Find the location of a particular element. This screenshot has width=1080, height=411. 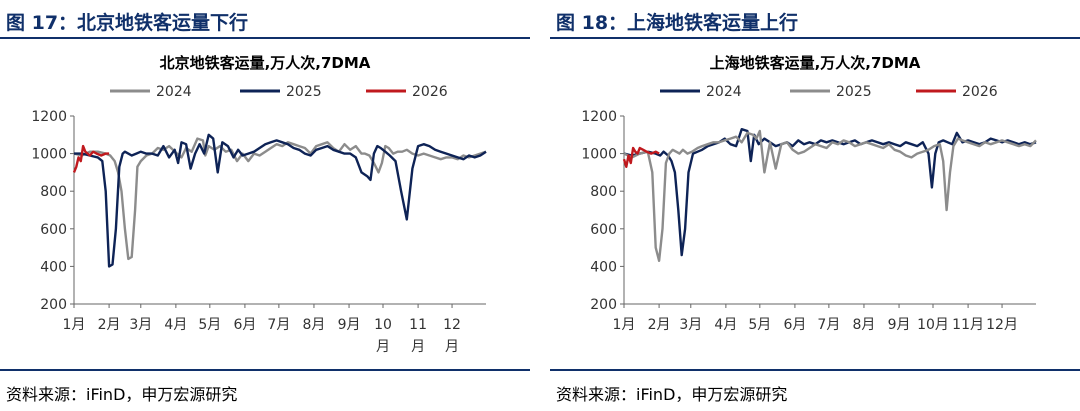

x-tick-label: 11月 is located at coordinates (968, 325).